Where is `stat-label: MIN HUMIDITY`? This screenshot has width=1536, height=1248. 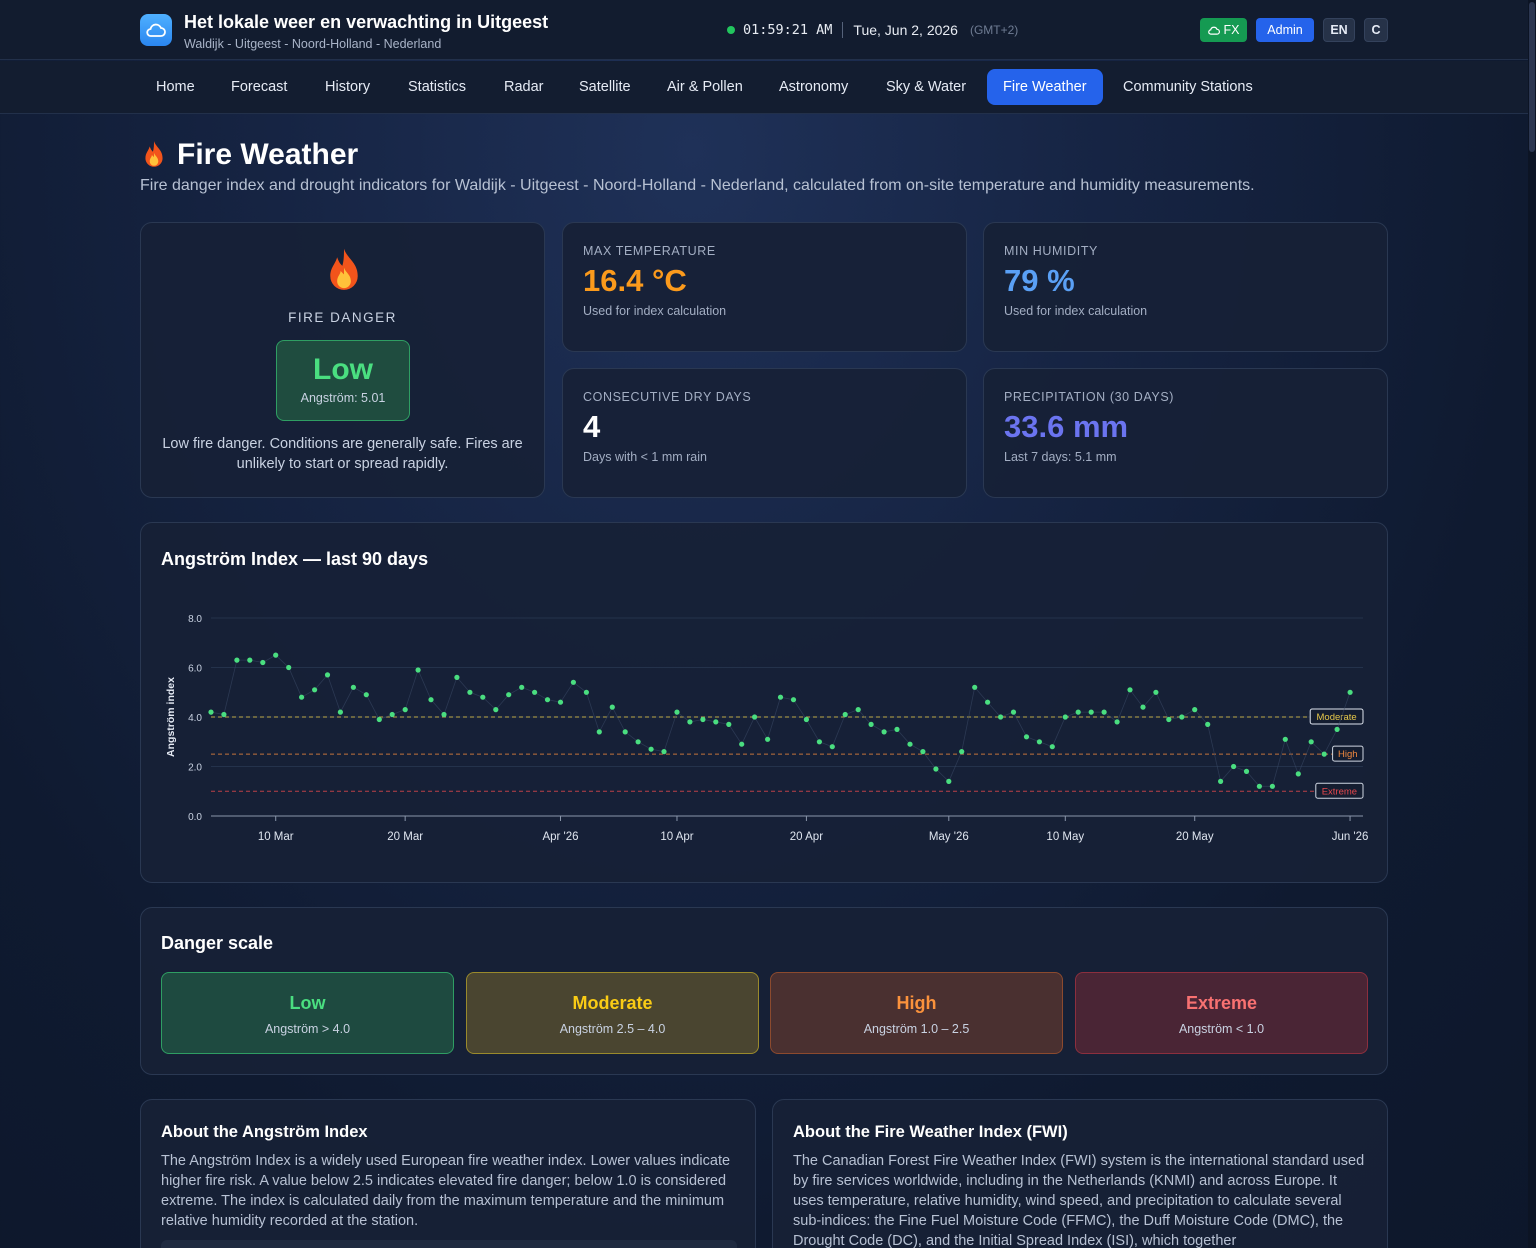
stat-label: MIN HUMIDITY is located at coordinates (1051, 251).